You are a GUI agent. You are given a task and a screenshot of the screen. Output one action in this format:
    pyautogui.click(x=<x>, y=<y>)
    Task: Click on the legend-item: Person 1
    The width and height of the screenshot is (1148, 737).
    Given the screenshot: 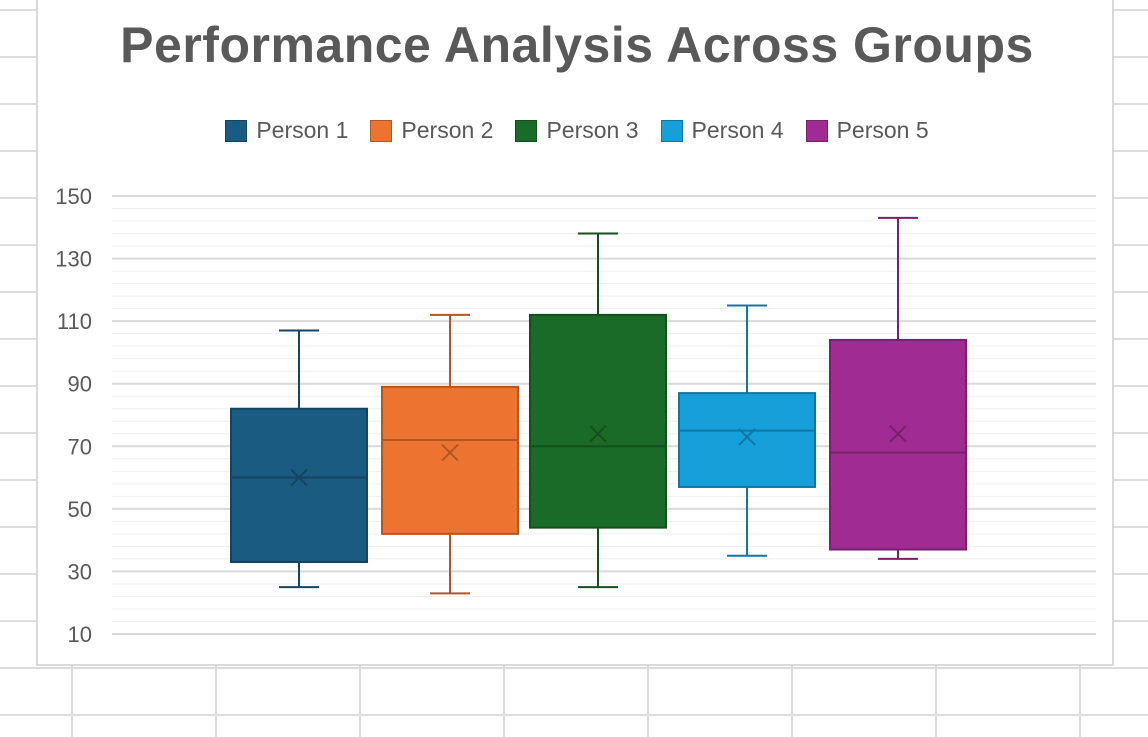 What is the action you would take?
    pyautogui.click(x=286, y=130)
    